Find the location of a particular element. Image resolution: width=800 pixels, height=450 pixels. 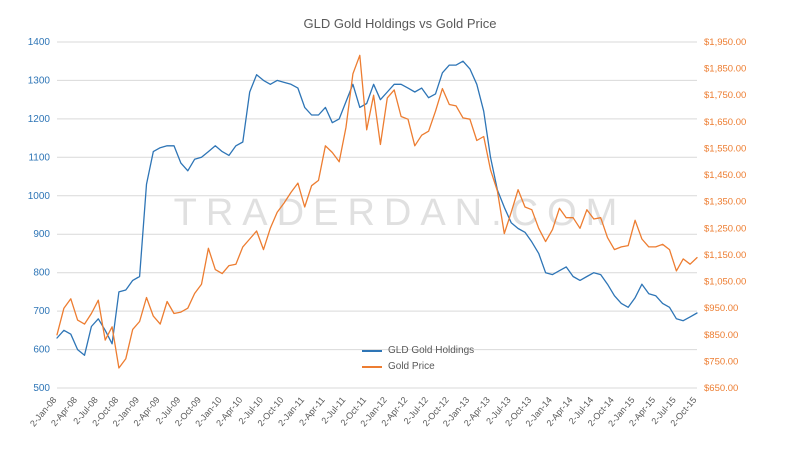

legend-item-gold-price: Gold Price is located at coordinates (418, 366).